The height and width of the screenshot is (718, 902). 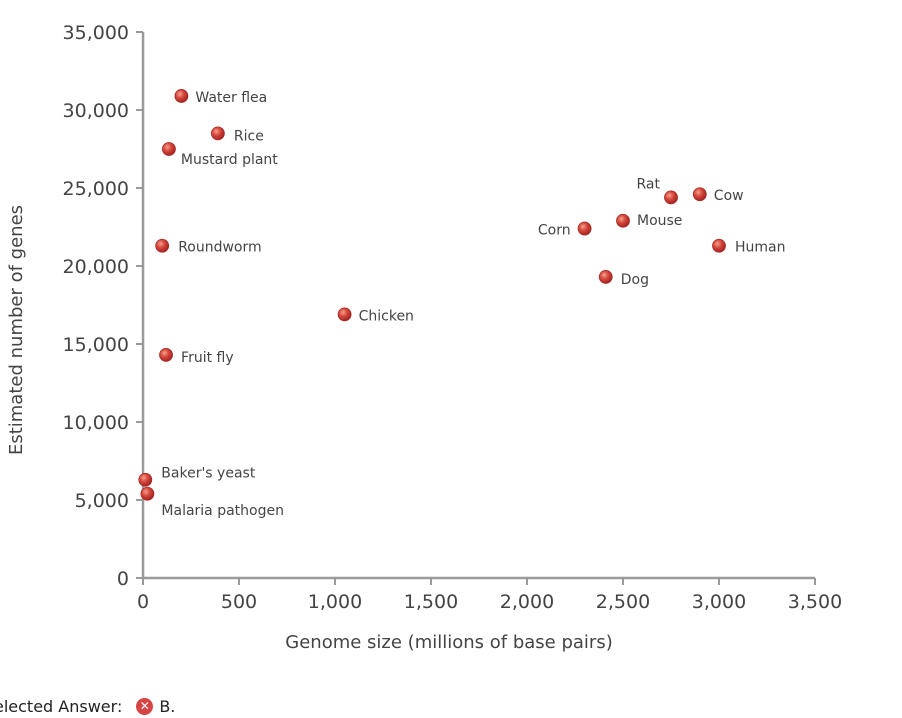 What do you see at coordinates (249, 136) in the screenshot?
I see `point-label: Rice` at bounding box center [249, 136].